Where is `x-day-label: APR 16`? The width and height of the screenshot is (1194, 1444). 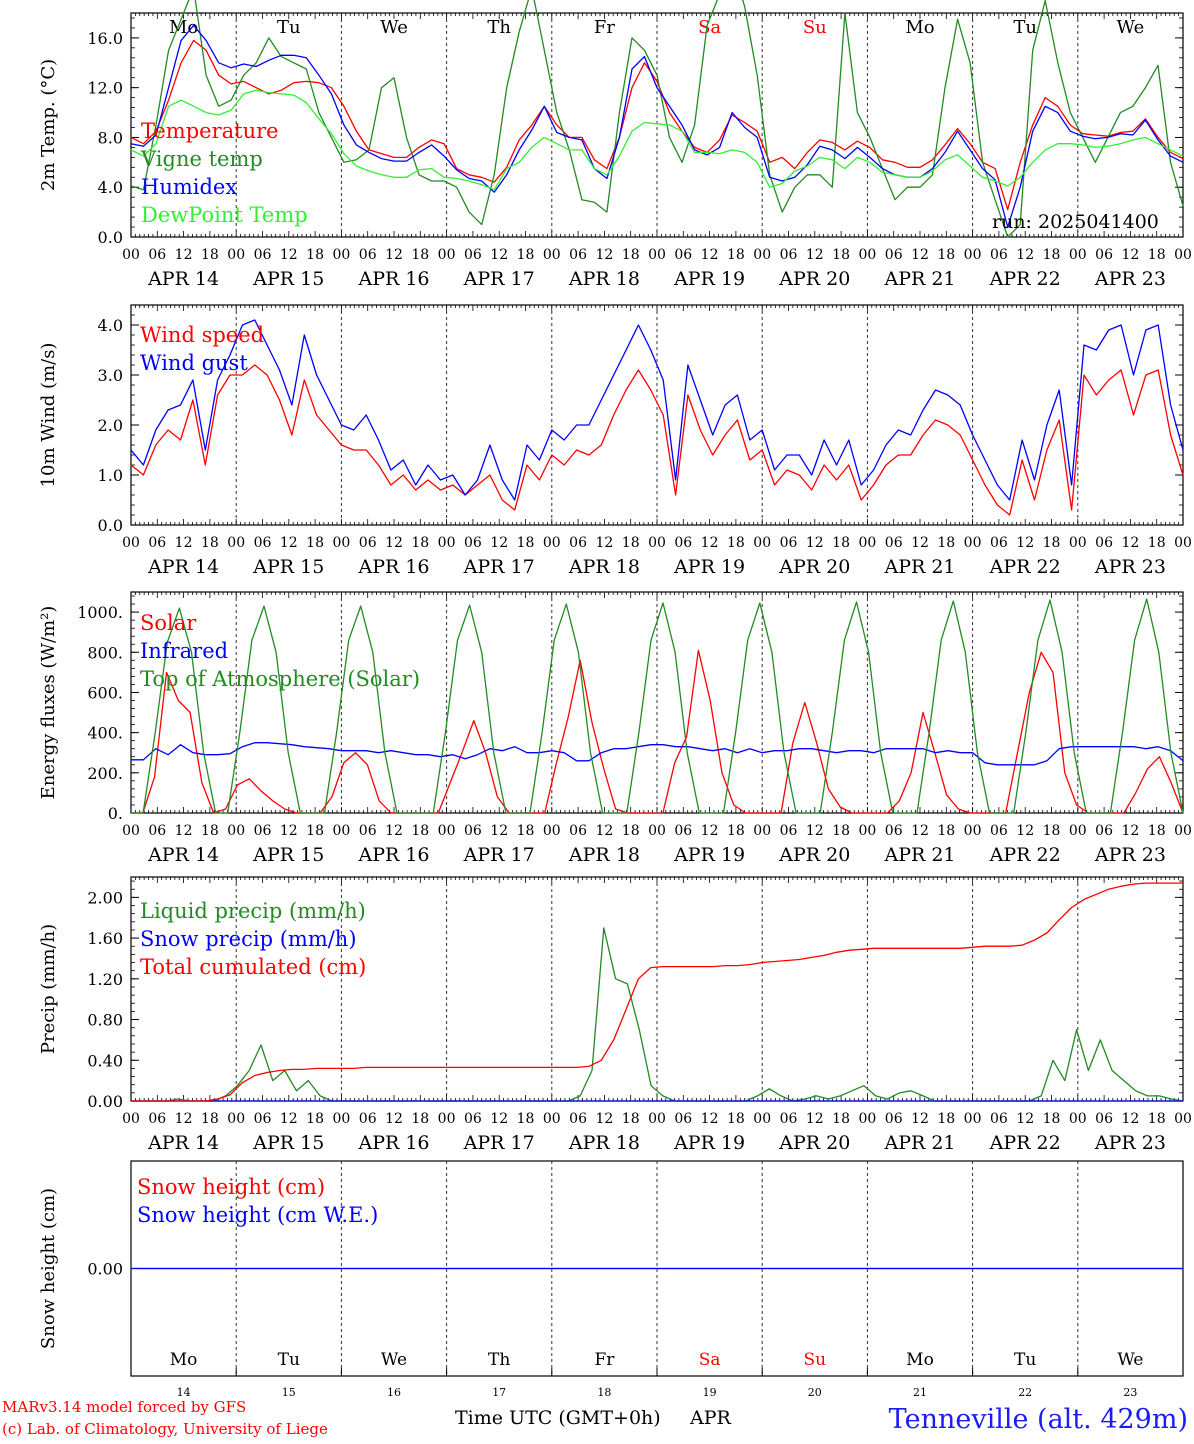 x-day-label: APR 16 is located at coordinates (393, 567).